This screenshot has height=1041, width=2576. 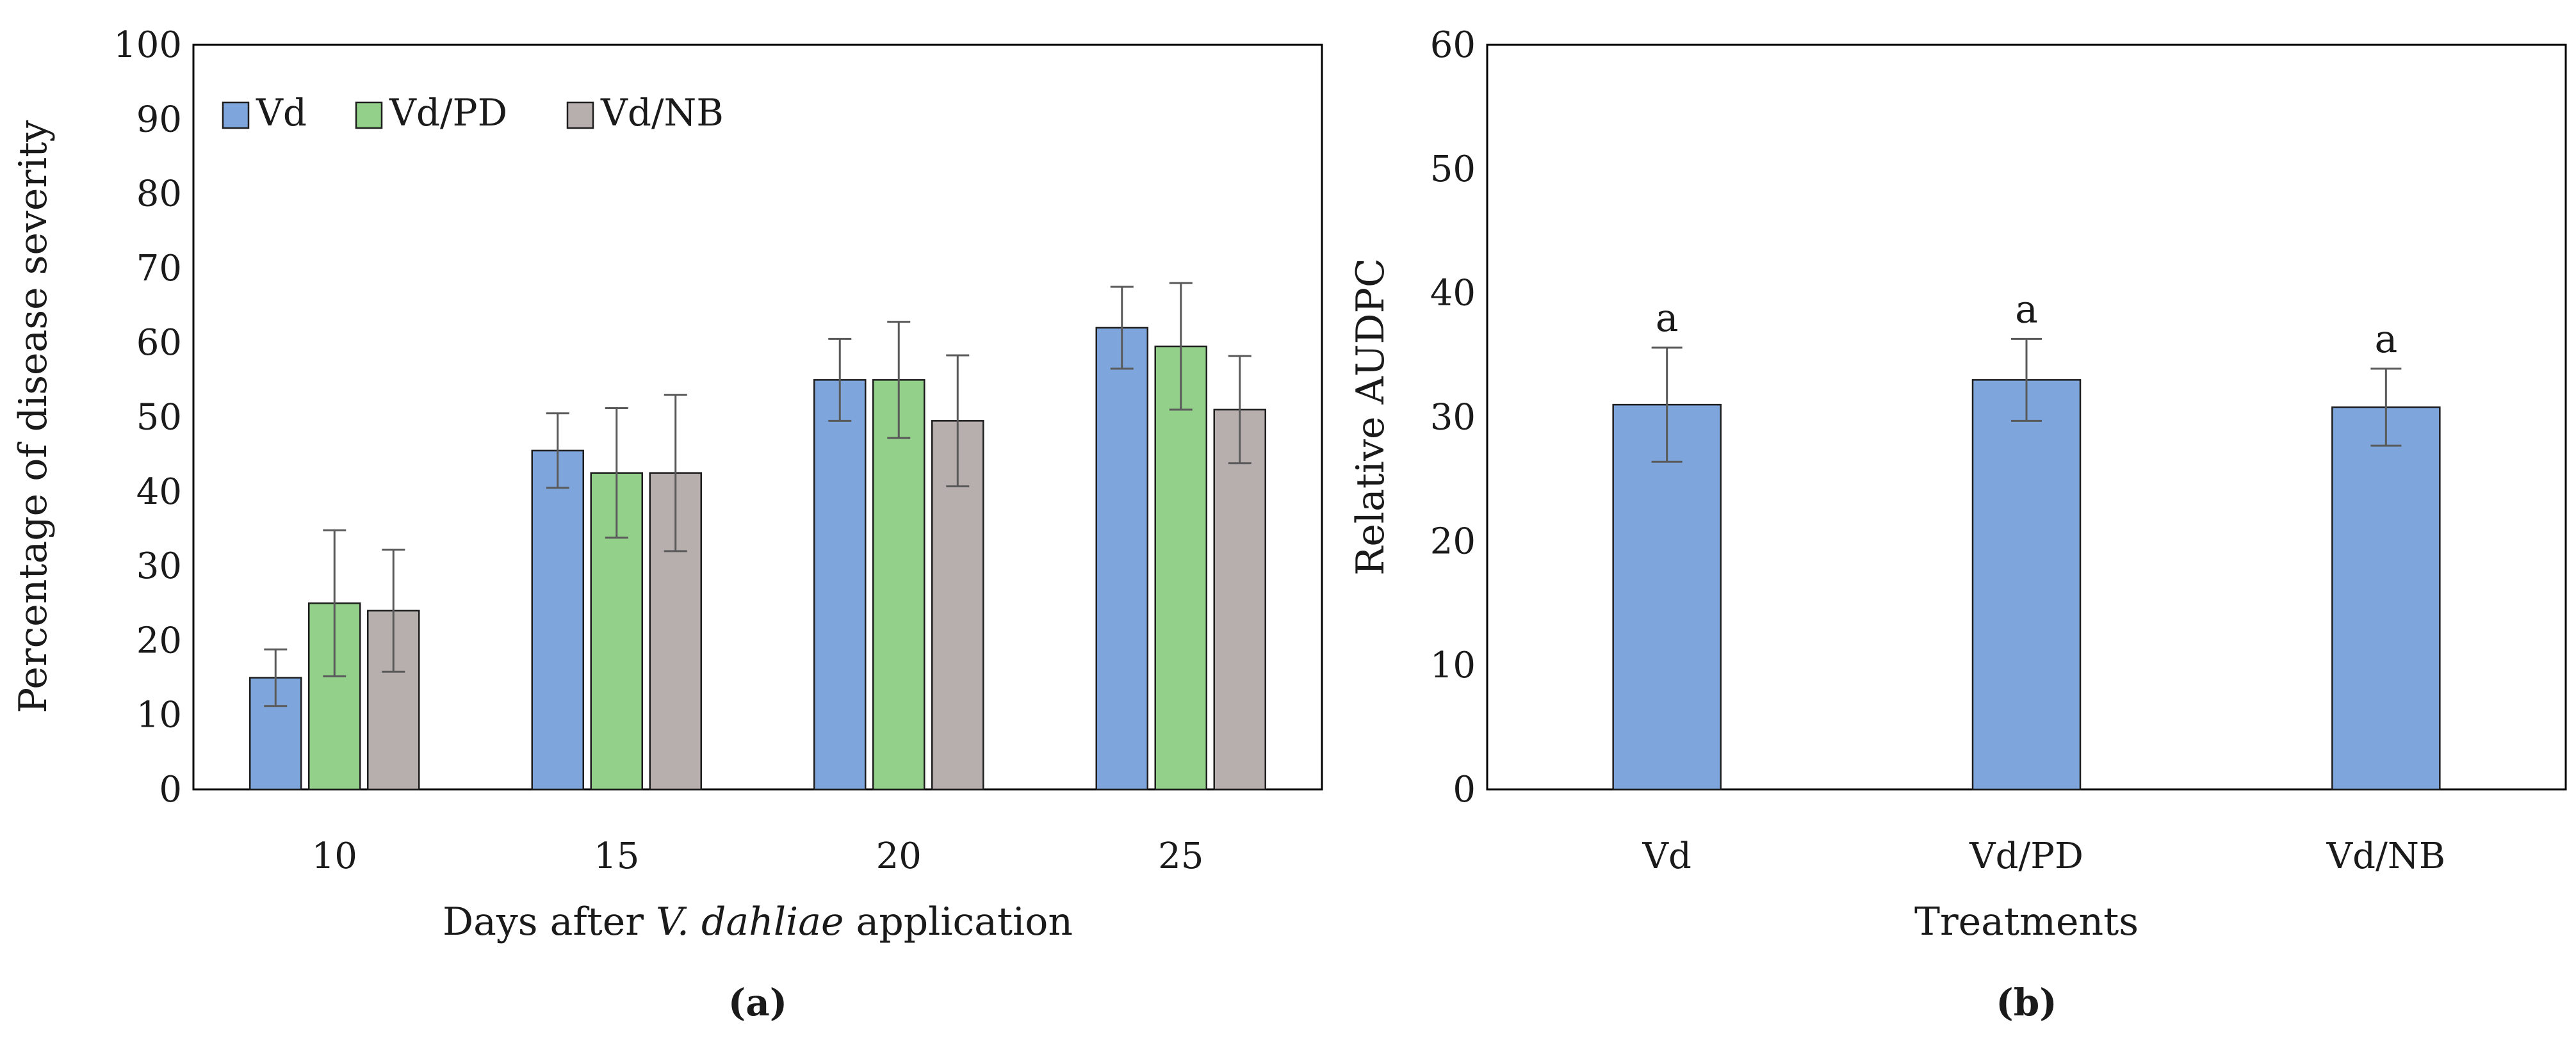 I want to click on x-axis-title-a-part-1: Days after, so click(x=549, y=922).